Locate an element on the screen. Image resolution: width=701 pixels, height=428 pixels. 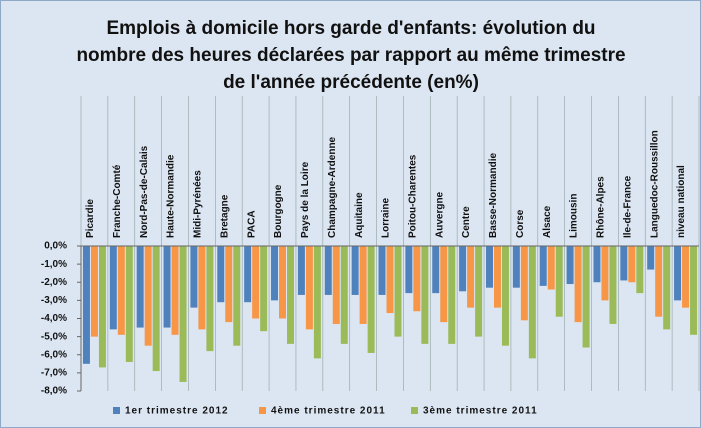
legend-label: 1er trimestre 2012 is located at coordinates (177, 411).